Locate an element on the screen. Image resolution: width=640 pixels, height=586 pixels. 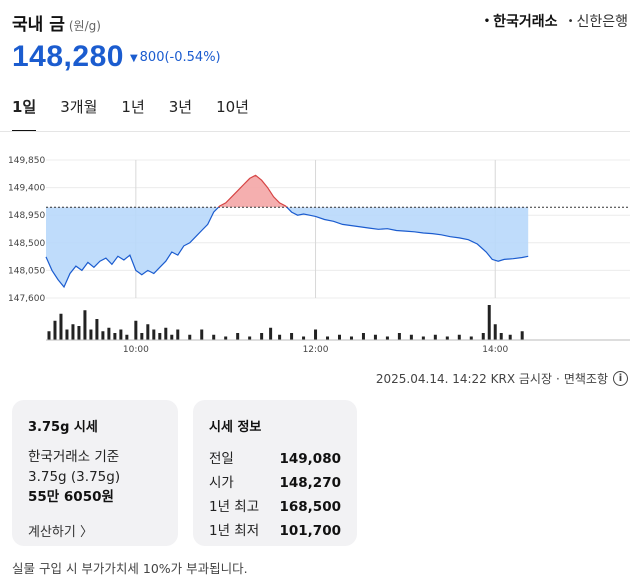
y-tick-label: 149,400 is located at coordinates (26, 189).